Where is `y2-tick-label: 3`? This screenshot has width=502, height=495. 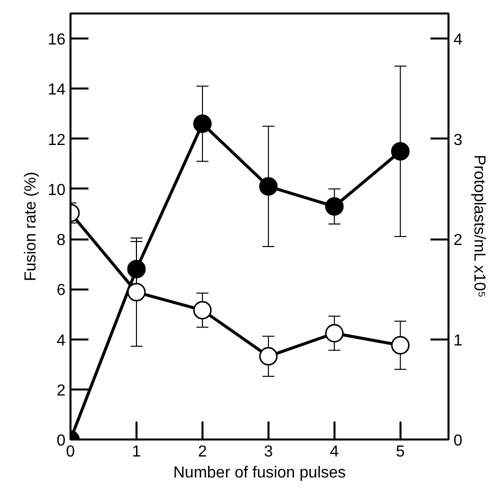 y2-tick-label: 3 is located at coordinates (458, 140).